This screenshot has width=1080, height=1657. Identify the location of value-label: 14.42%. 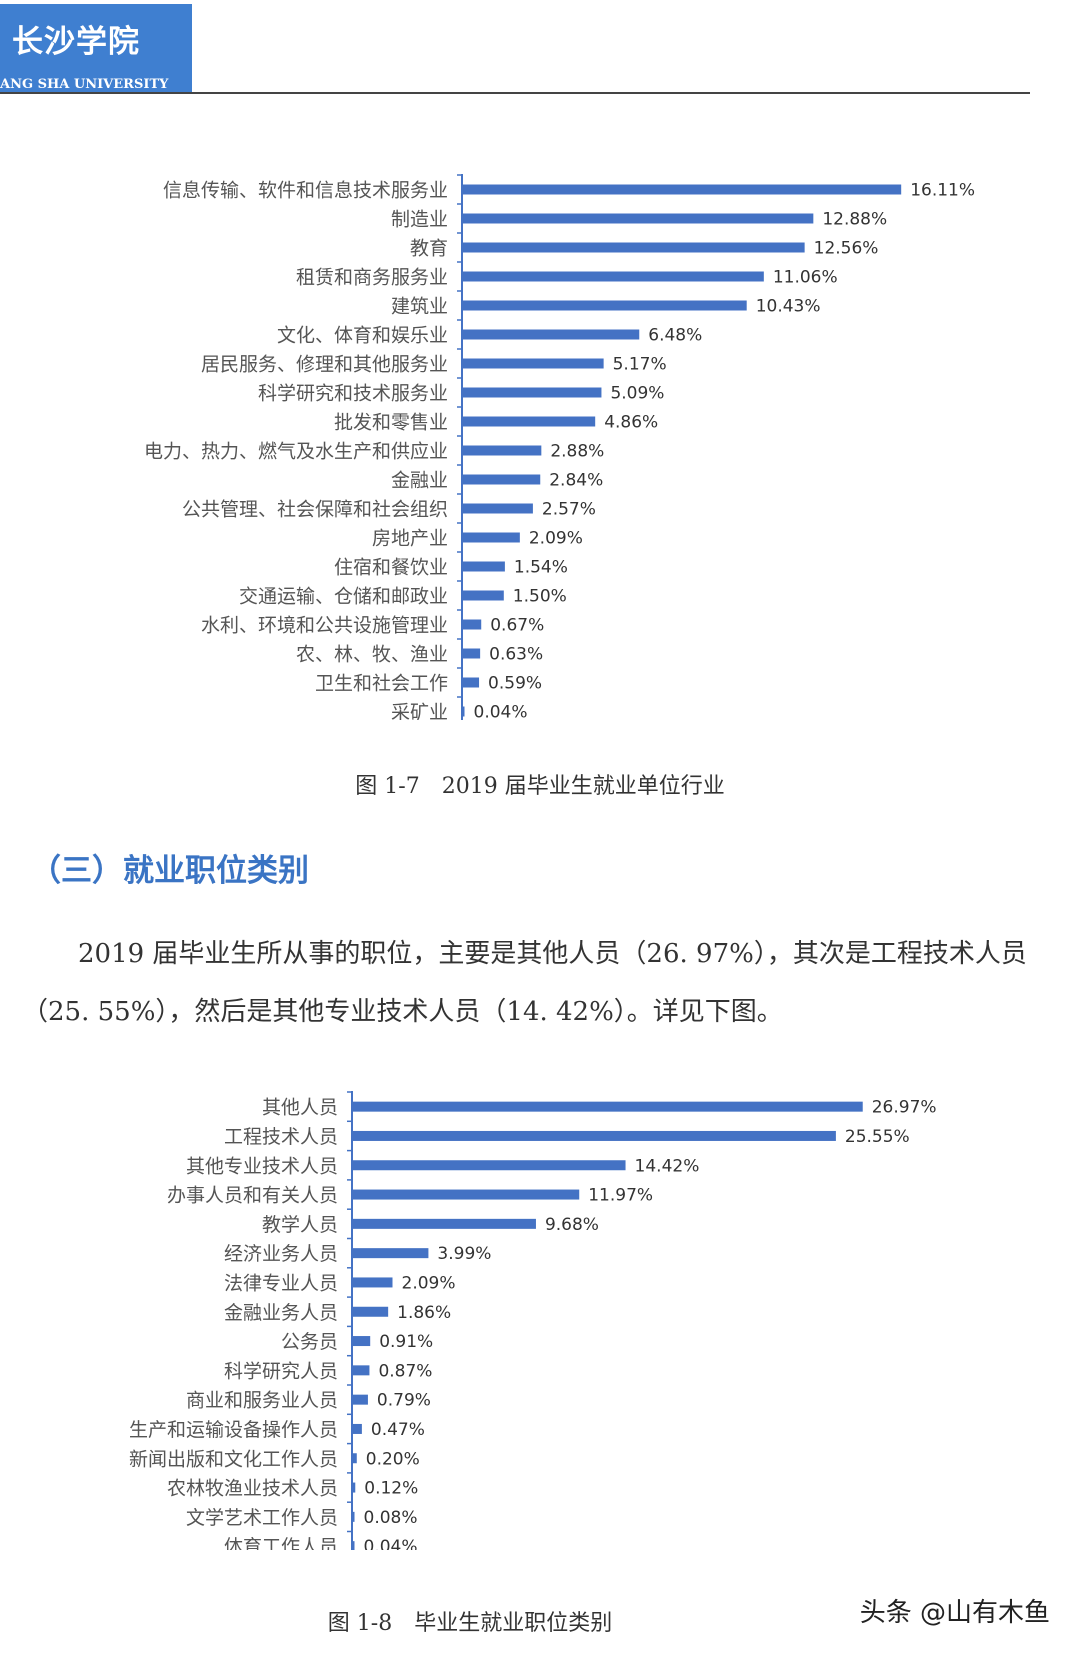
(667, 1166).